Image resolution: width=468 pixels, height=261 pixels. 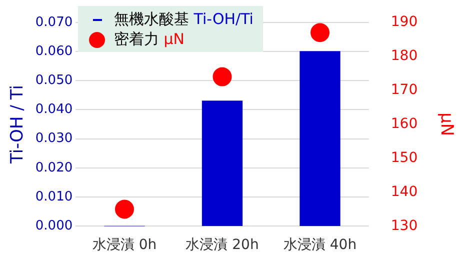 I want to click on y-axis-title: Ti-OH / Ti, so click(x=18, y=125).